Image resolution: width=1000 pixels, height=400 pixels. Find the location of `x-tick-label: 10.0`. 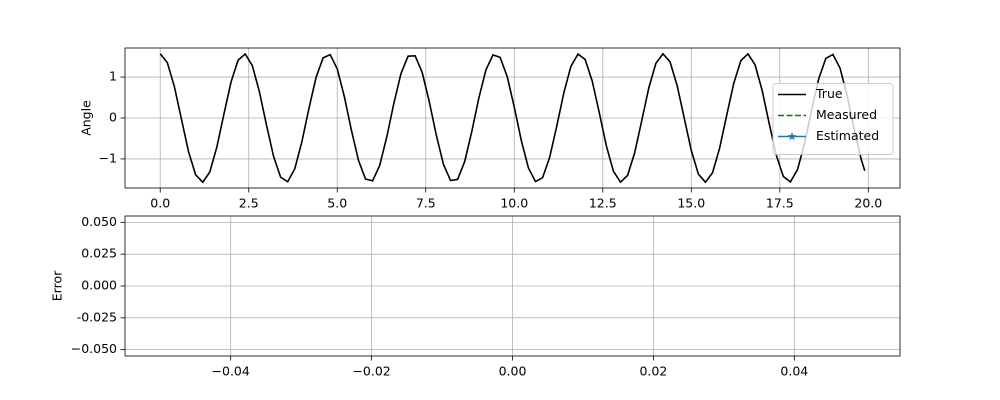

x-tick-label: 10.0 is located at coordinates (514, 203).